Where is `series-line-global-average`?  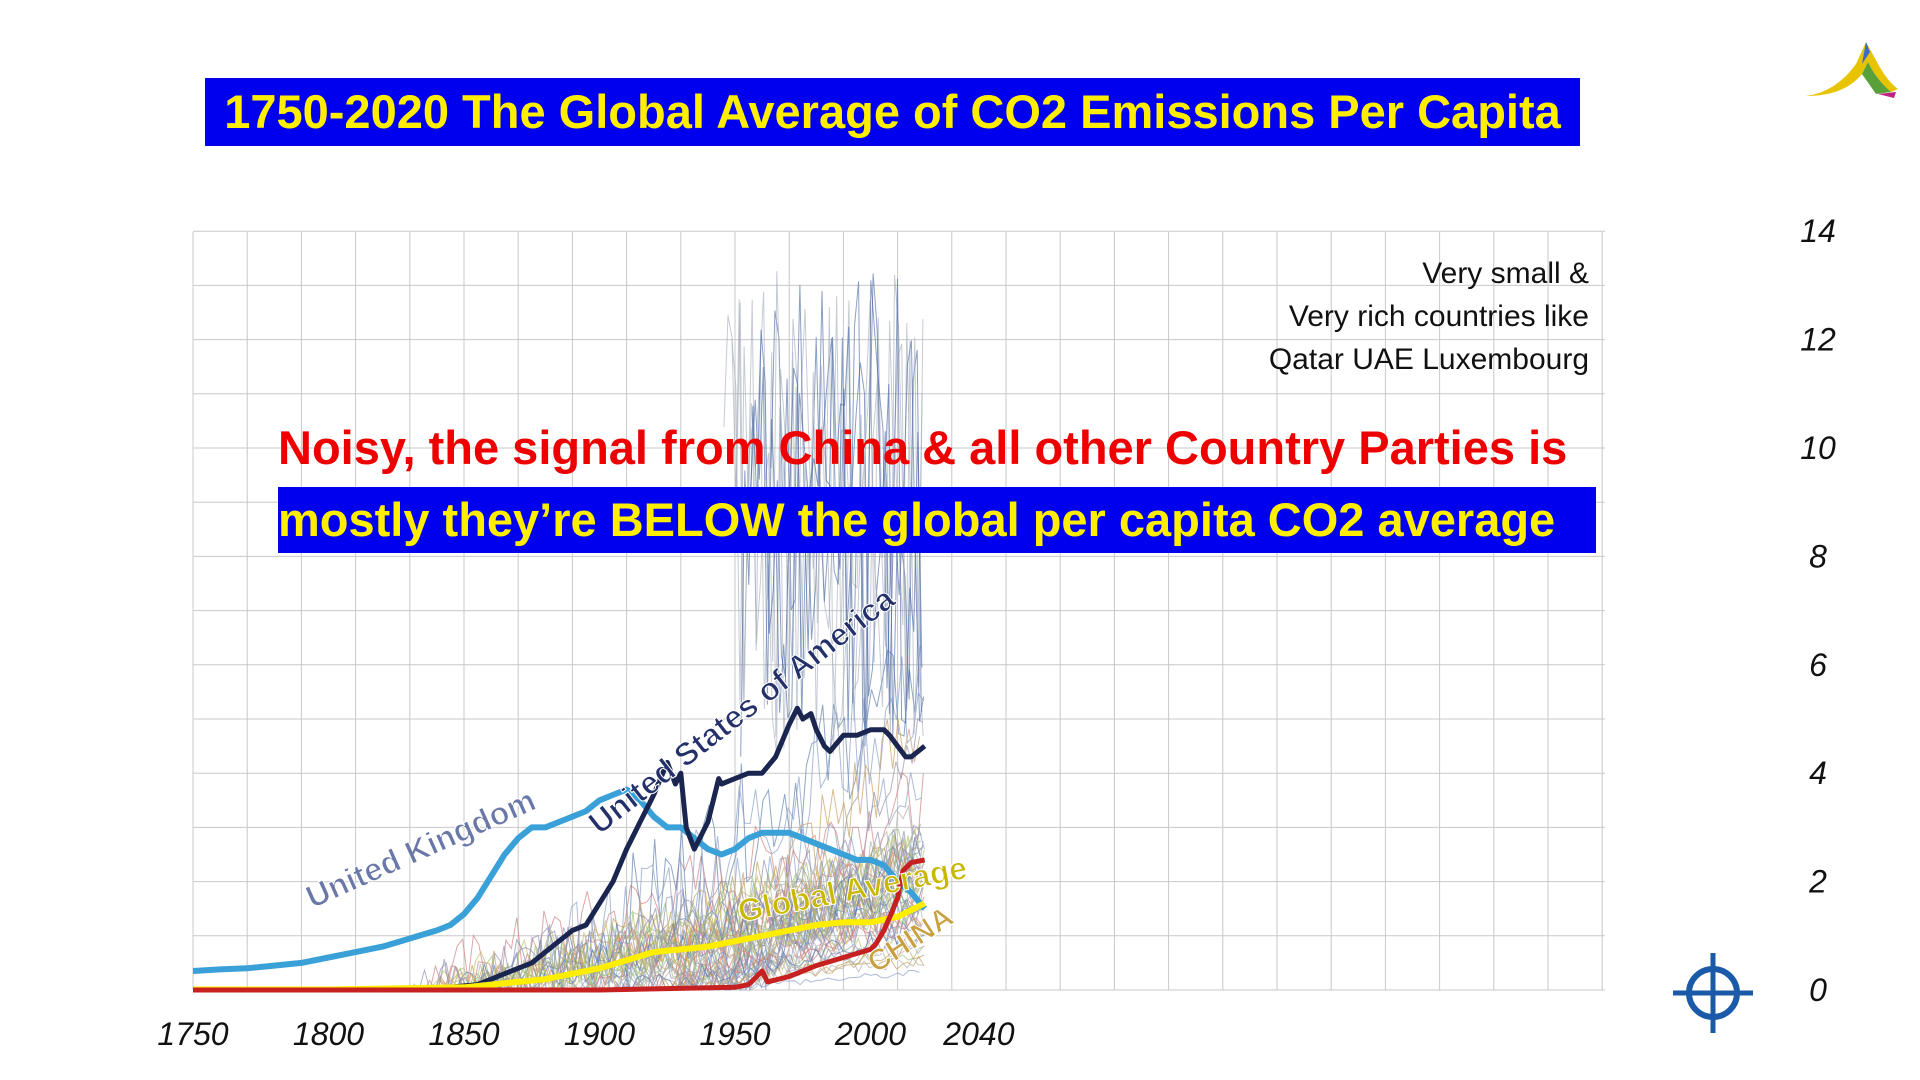
series-line-global-average is located at coordinates (560, 946).